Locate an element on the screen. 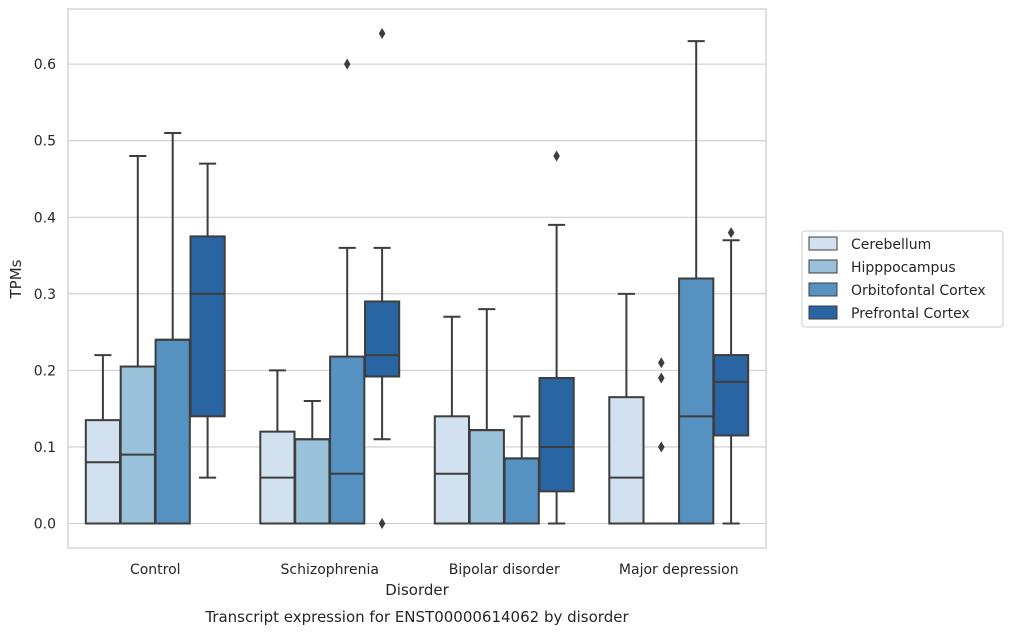  x-tick-label: Major depression is located at coordinates (679, 570).